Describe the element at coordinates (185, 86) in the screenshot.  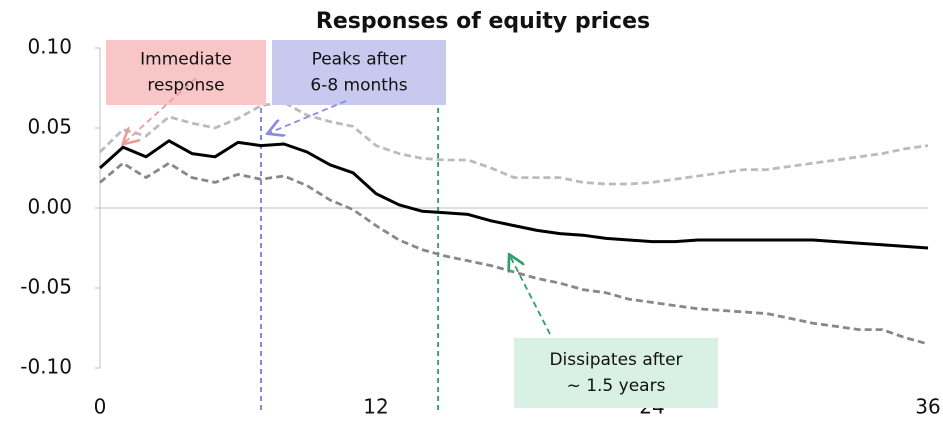
I see `annotation-text: response` at that location.